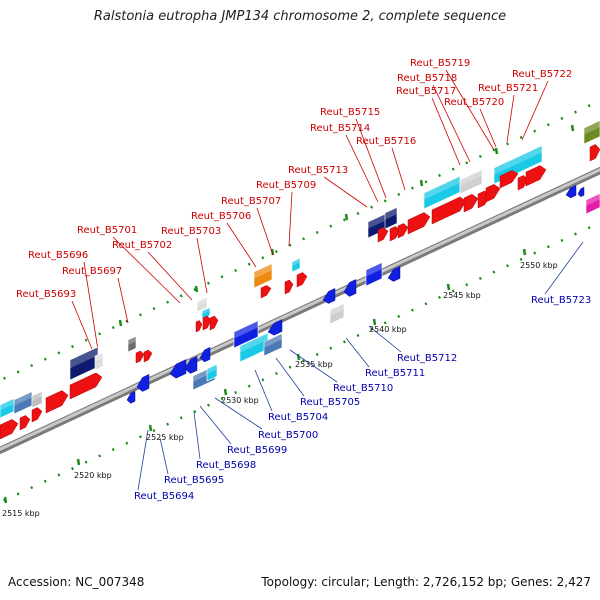 This screenshot has width=600, height=600. I want to click on forward-gene-label: Reut_B5722, so click(542, 74).